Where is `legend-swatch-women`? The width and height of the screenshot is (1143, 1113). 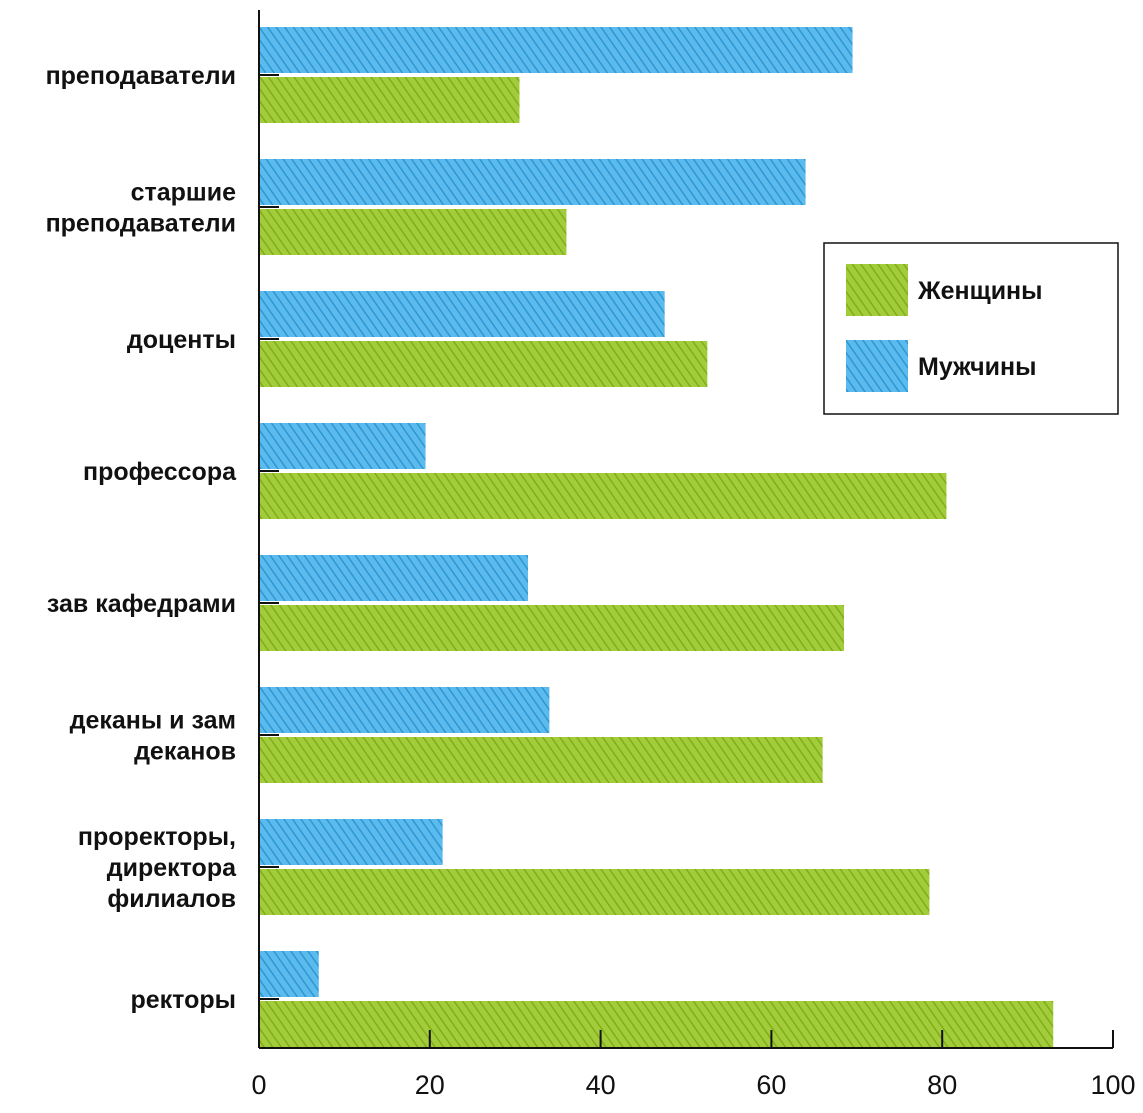 legend-swatch-women is located at coordinates (877, 290).